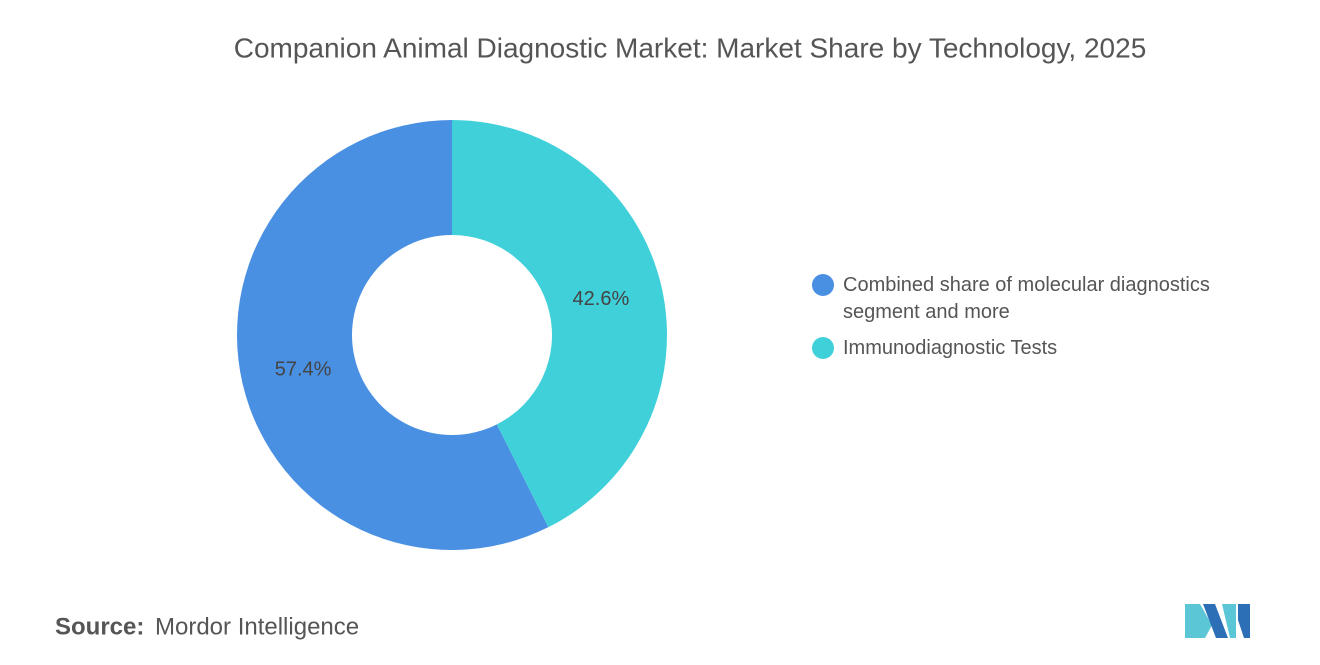  I want to click on data-label: 42.6%, so click(601, 299).